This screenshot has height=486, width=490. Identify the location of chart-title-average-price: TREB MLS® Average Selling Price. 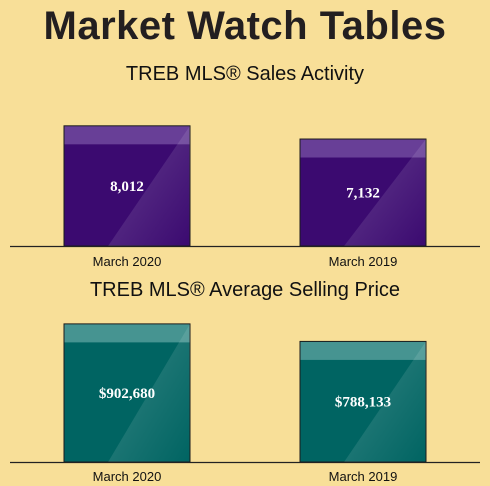
(245, 290).